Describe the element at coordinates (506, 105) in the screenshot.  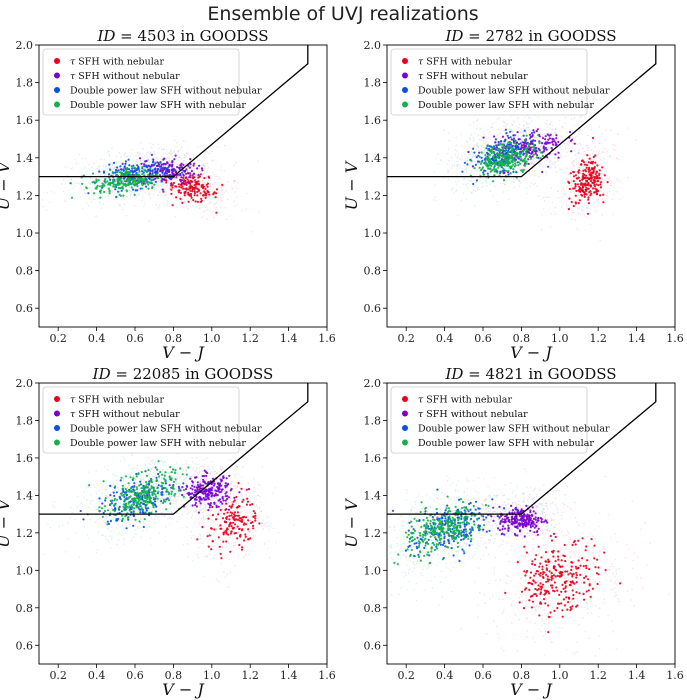
I see `legend-label: Double power law SFH with nebular` at that location.